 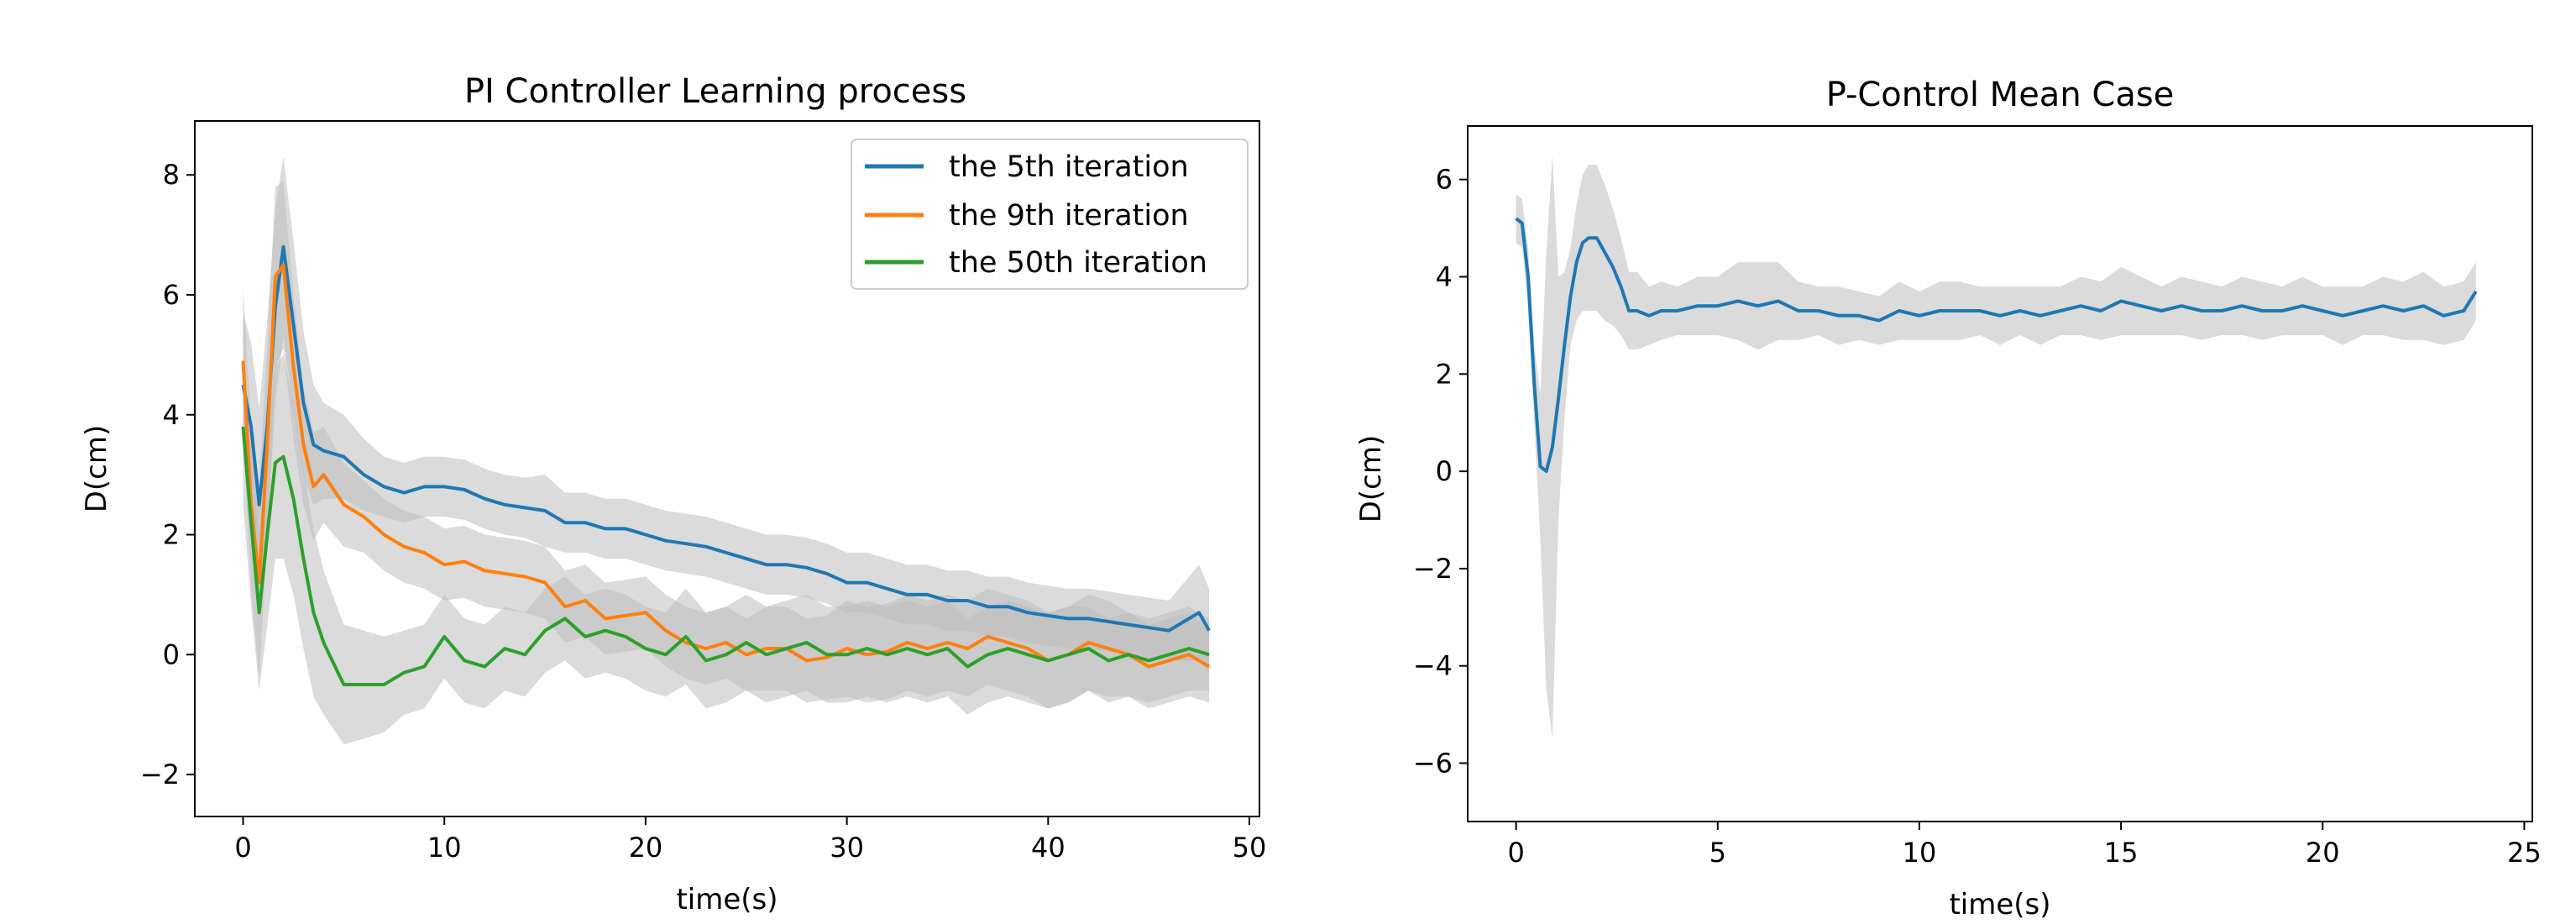 I want to click on left-x-tick-label: 30, so click(x=847, y=848).